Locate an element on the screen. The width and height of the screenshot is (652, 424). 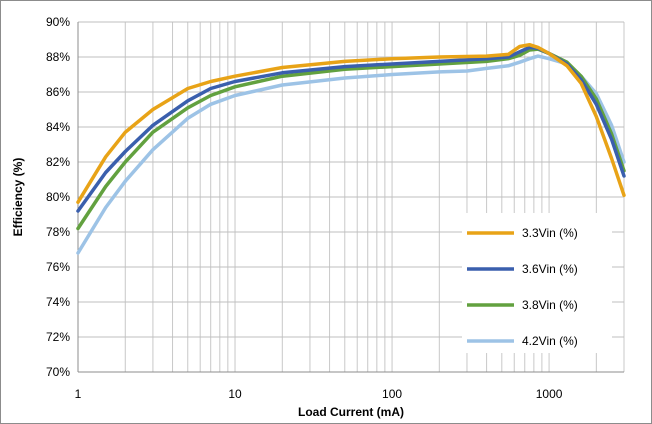
y-tick-label: 84% is located at coordinates (58, 127).